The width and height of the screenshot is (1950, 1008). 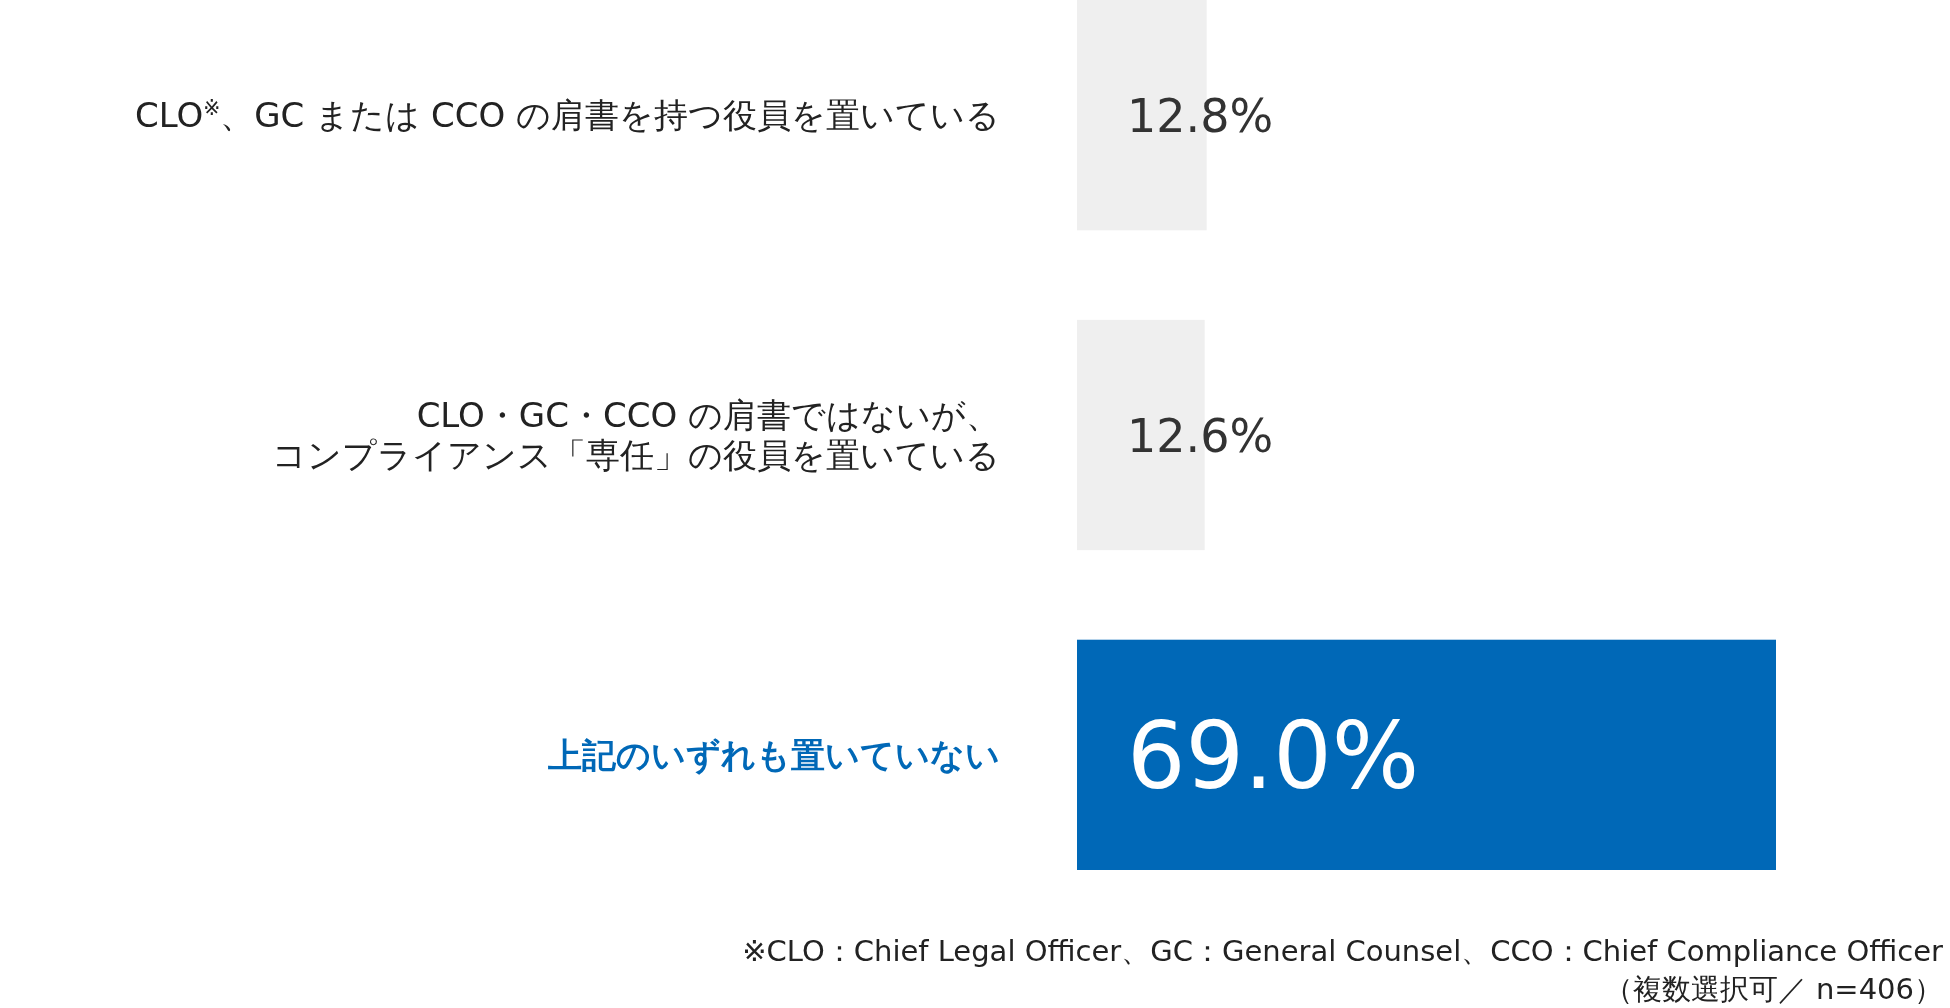 What do you see at coordinates (1200, 435) in the screenshot?
I see `data-label: 12.6%` at bounding box center [1200, 435].